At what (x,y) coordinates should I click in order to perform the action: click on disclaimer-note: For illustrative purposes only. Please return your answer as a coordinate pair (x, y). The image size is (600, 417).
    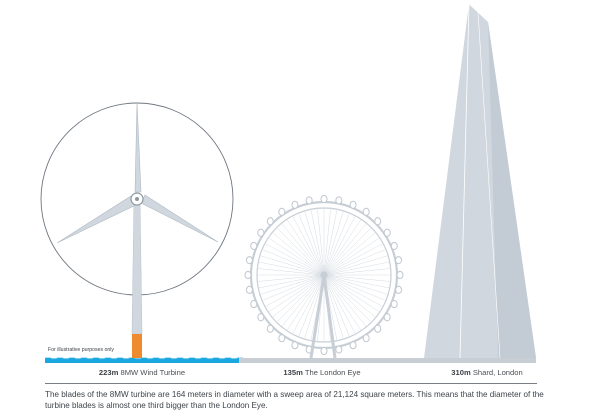
    Looking at the image, I should click on (81, 350).